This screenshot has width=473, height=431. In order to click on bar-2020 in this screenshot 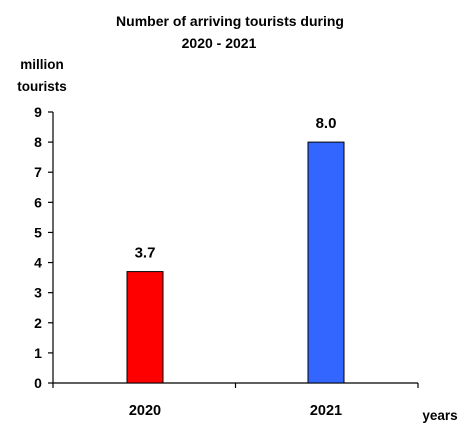, I will do `click(145, 327)`.